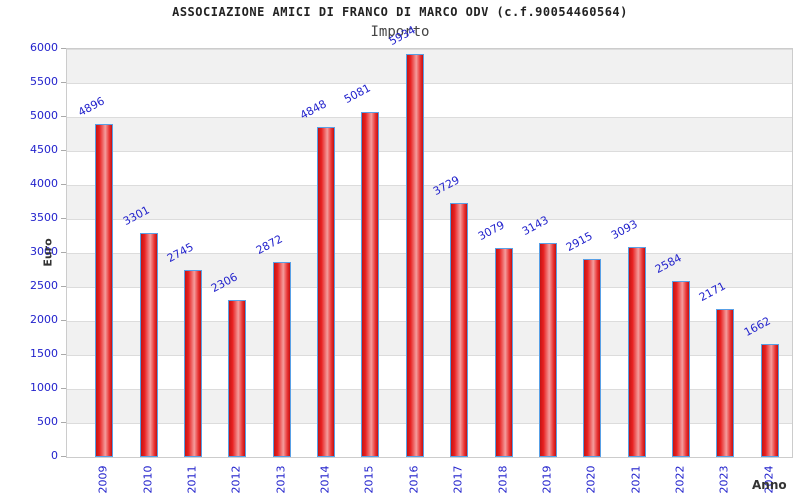 Image resolution: width=800 pixels, height=500 pixels. I want to click on y-axis-title: Euro, so click(48, 252).